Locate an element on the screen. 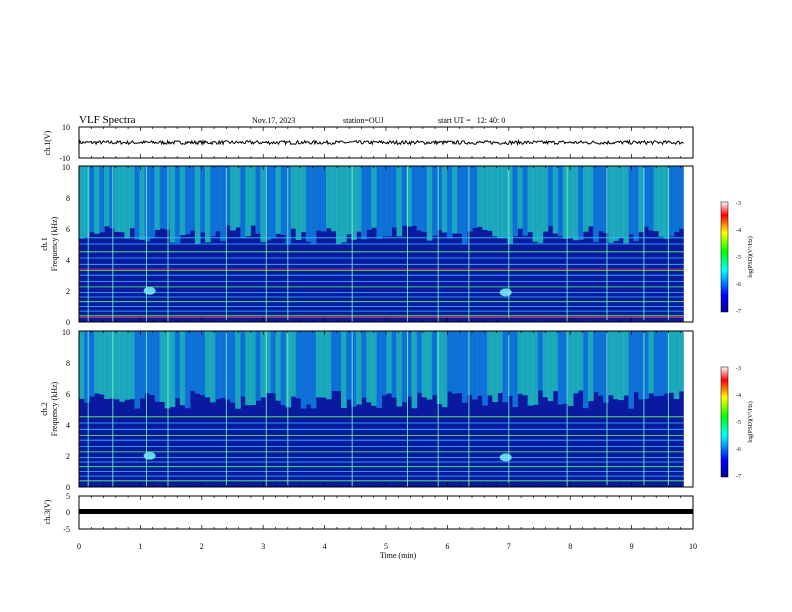 Image resolution: width=792 pixels, height=612 pixels. spec1-ylabel-ch: ch.1 is located at coordinates (44, 244).